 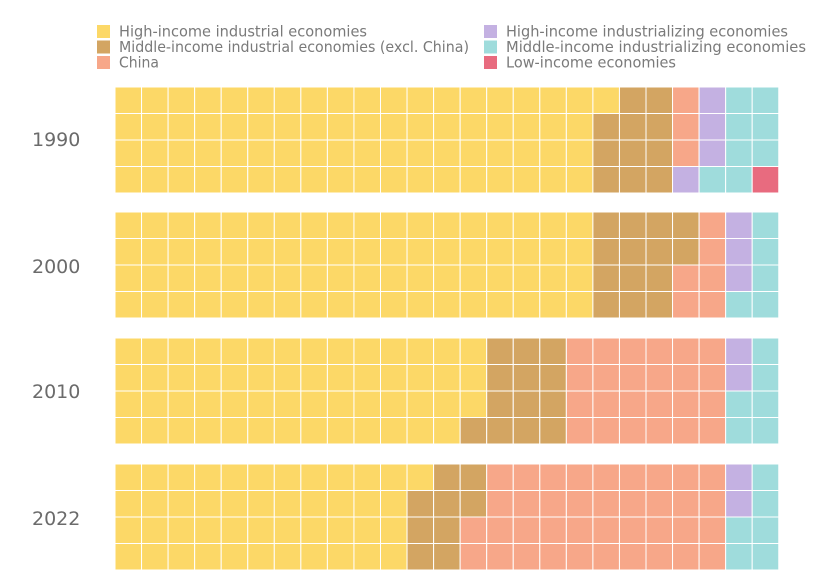 I want to click on legend-swatch-china, so click(x=103, y=62).